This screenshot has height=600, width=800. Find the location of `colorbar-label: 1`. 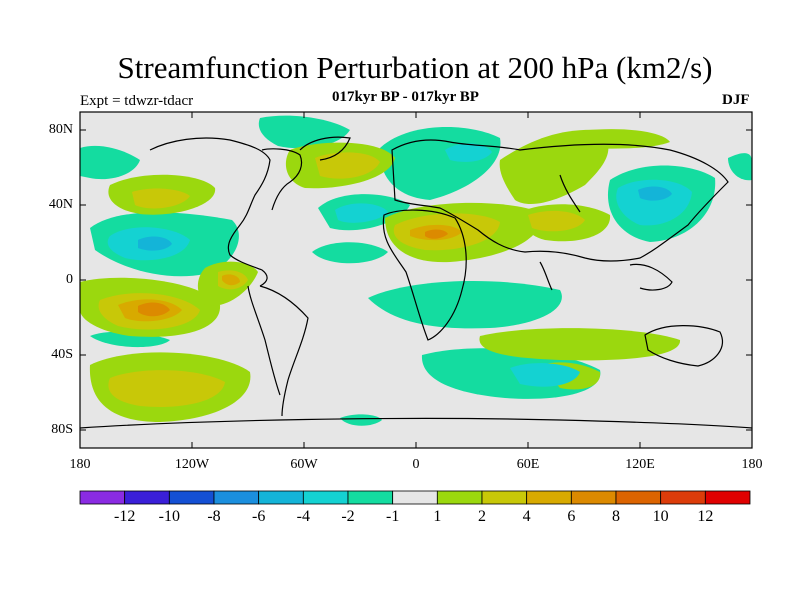

colorbar-label: 1 is located at coordinates (437, 516).